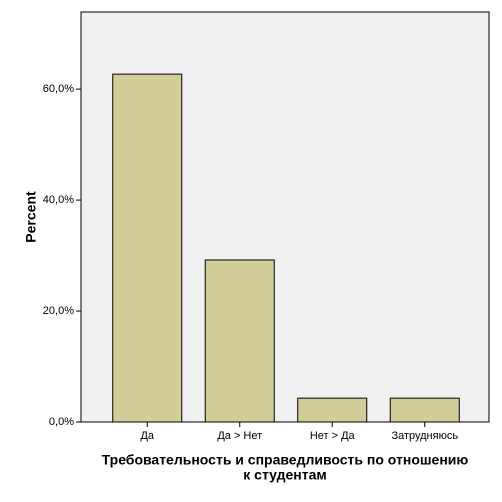  I want to click on y-tick-label: 20,0%, so click(58, 311).